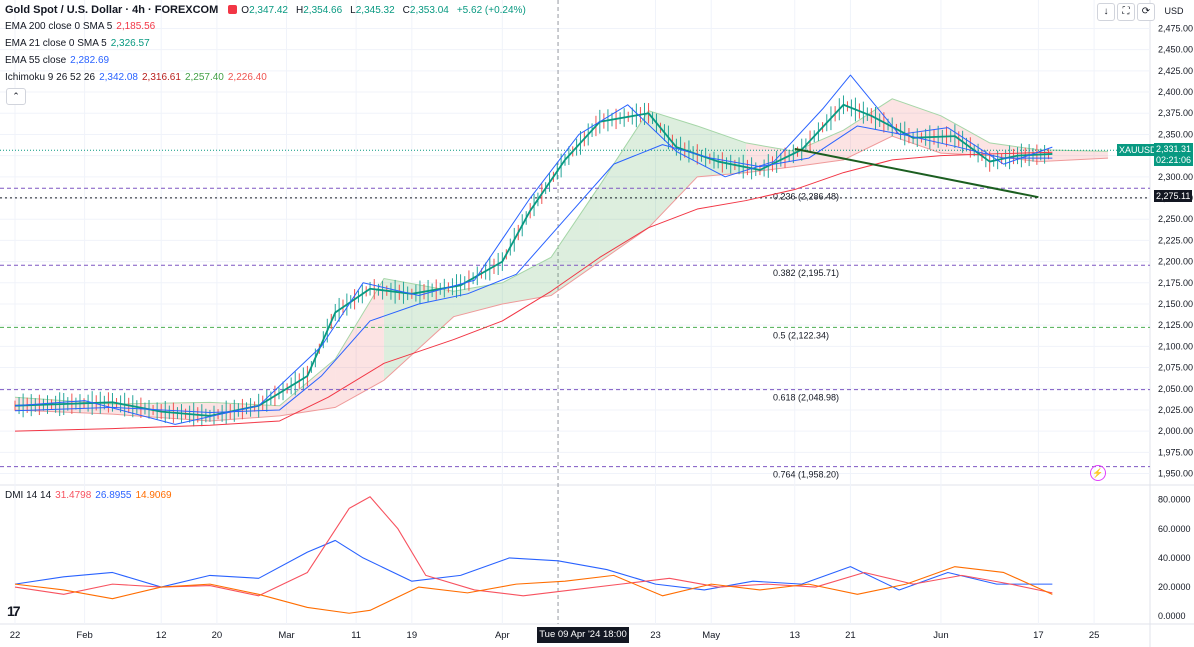 The width and height of the screenshot is (1194, 647). What do you see at coordinates (1175, 50) in the screenshot?
I see `y-tick-label: 2,450.00` at bounding box center [1175, 50].